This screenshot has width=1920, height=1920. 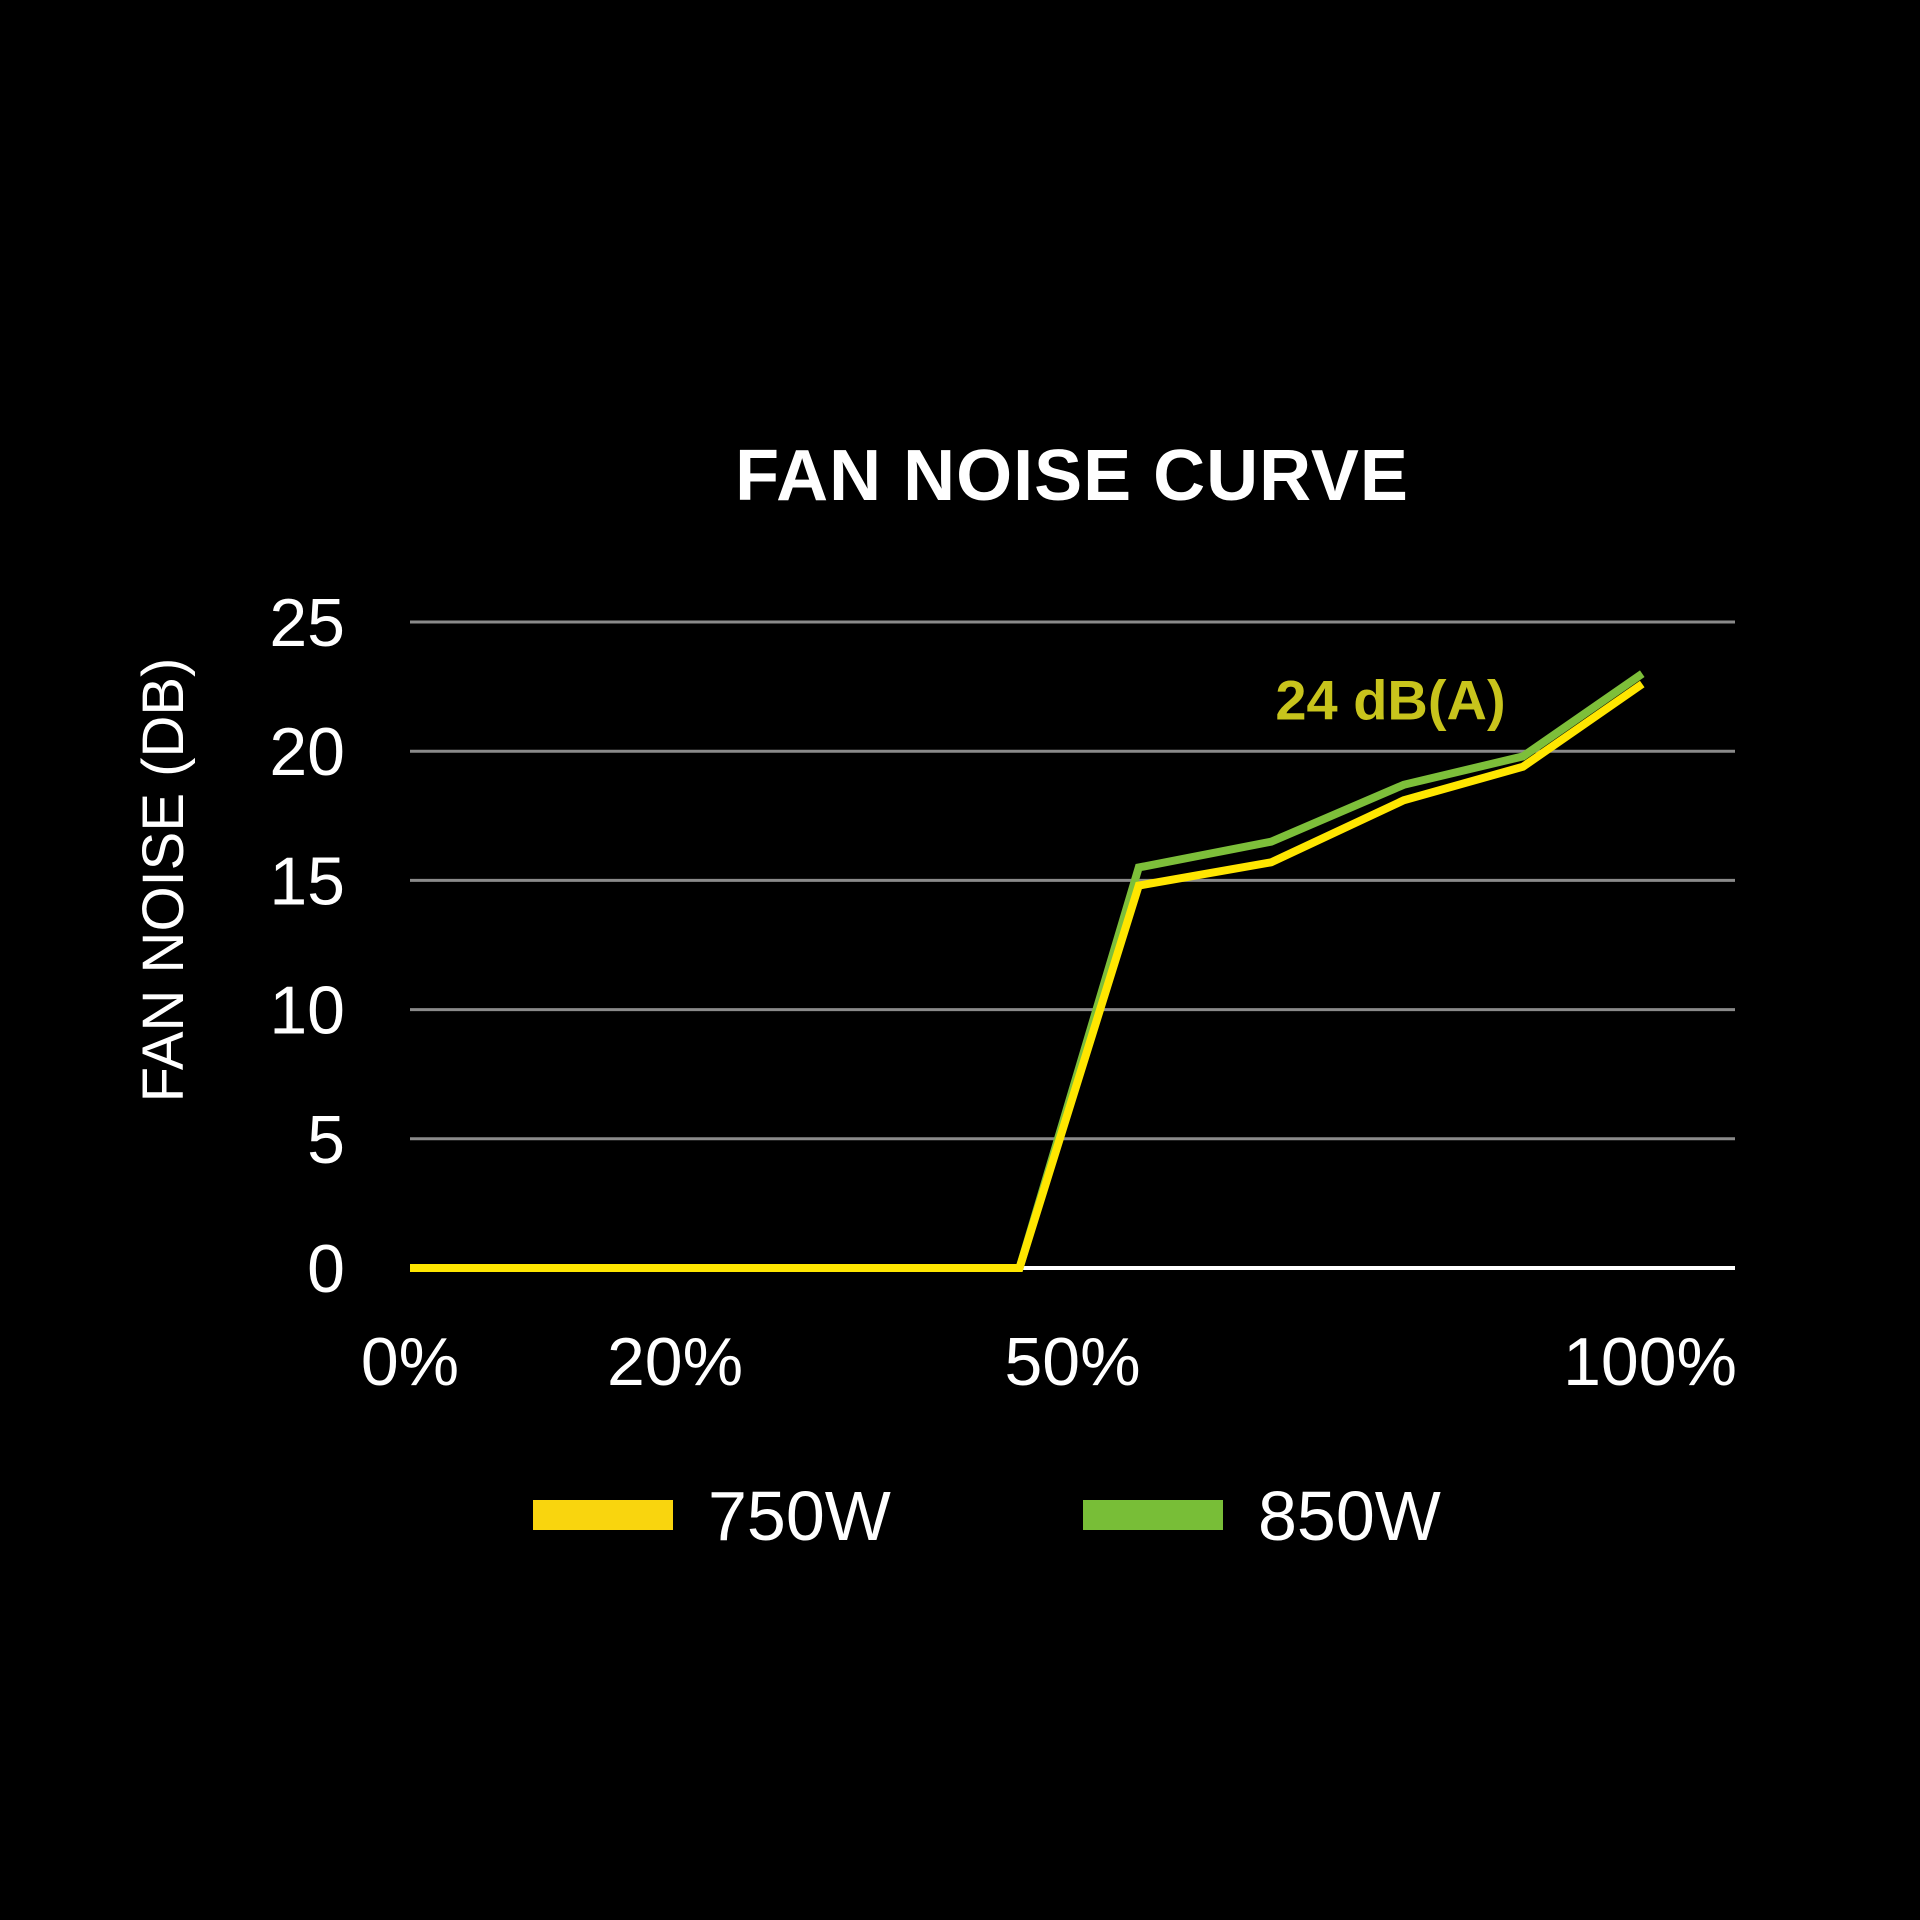 I want to click on x-tick-label: 20%, so click(x=675, y=1362).